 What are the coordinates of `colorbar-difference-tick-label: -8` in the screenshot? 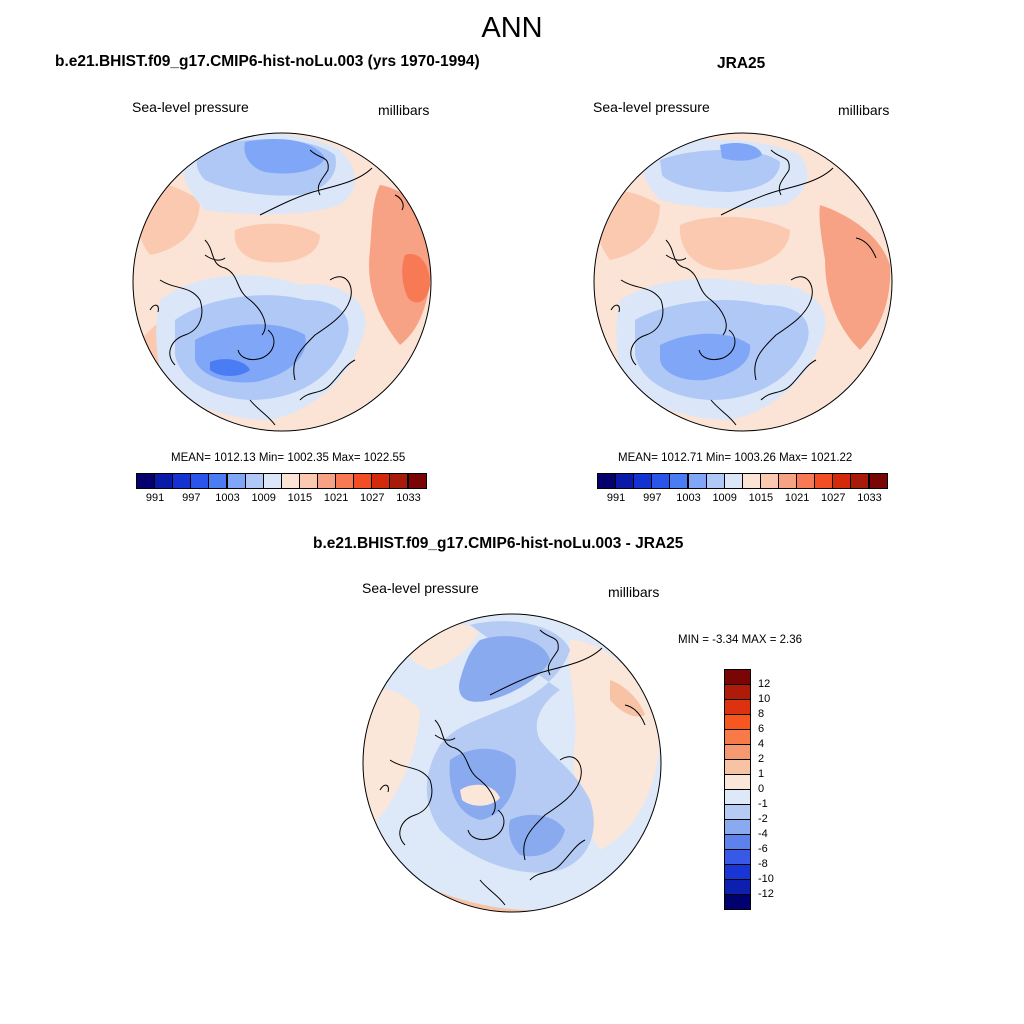 It's located at (763, 864).